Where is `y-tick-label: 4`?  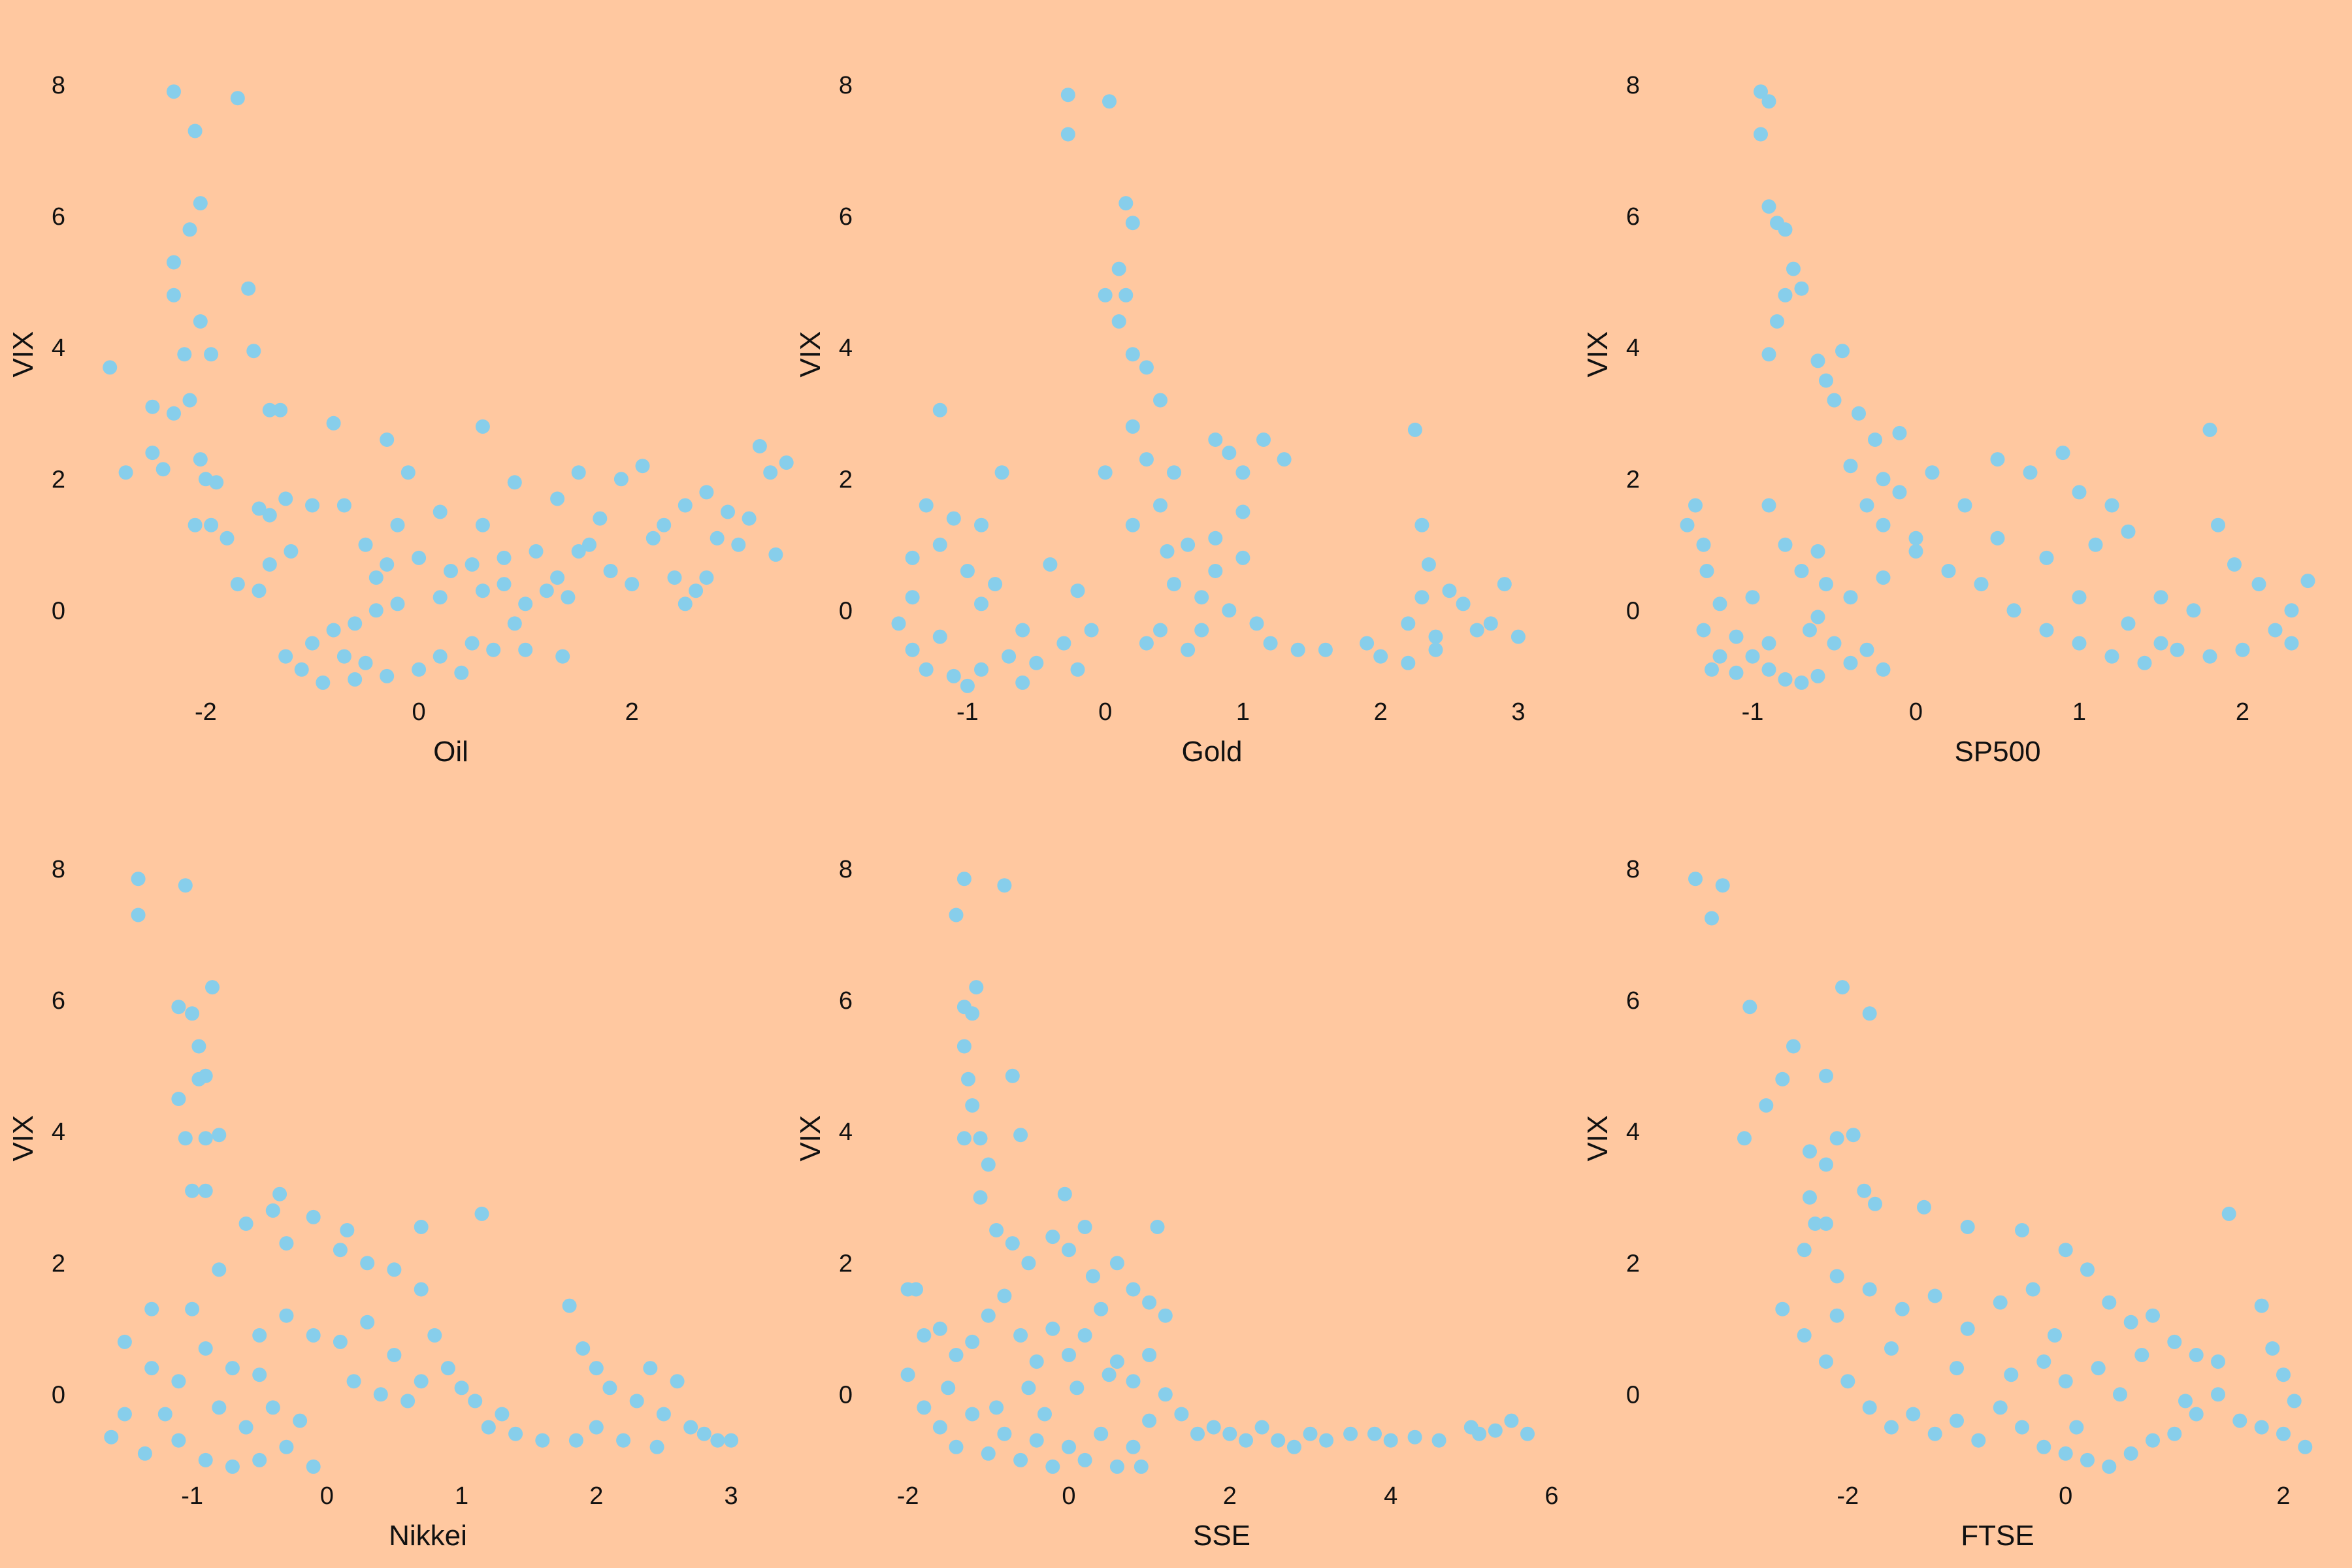
y-tick-label: 4 is located at coordinates (58, 348).